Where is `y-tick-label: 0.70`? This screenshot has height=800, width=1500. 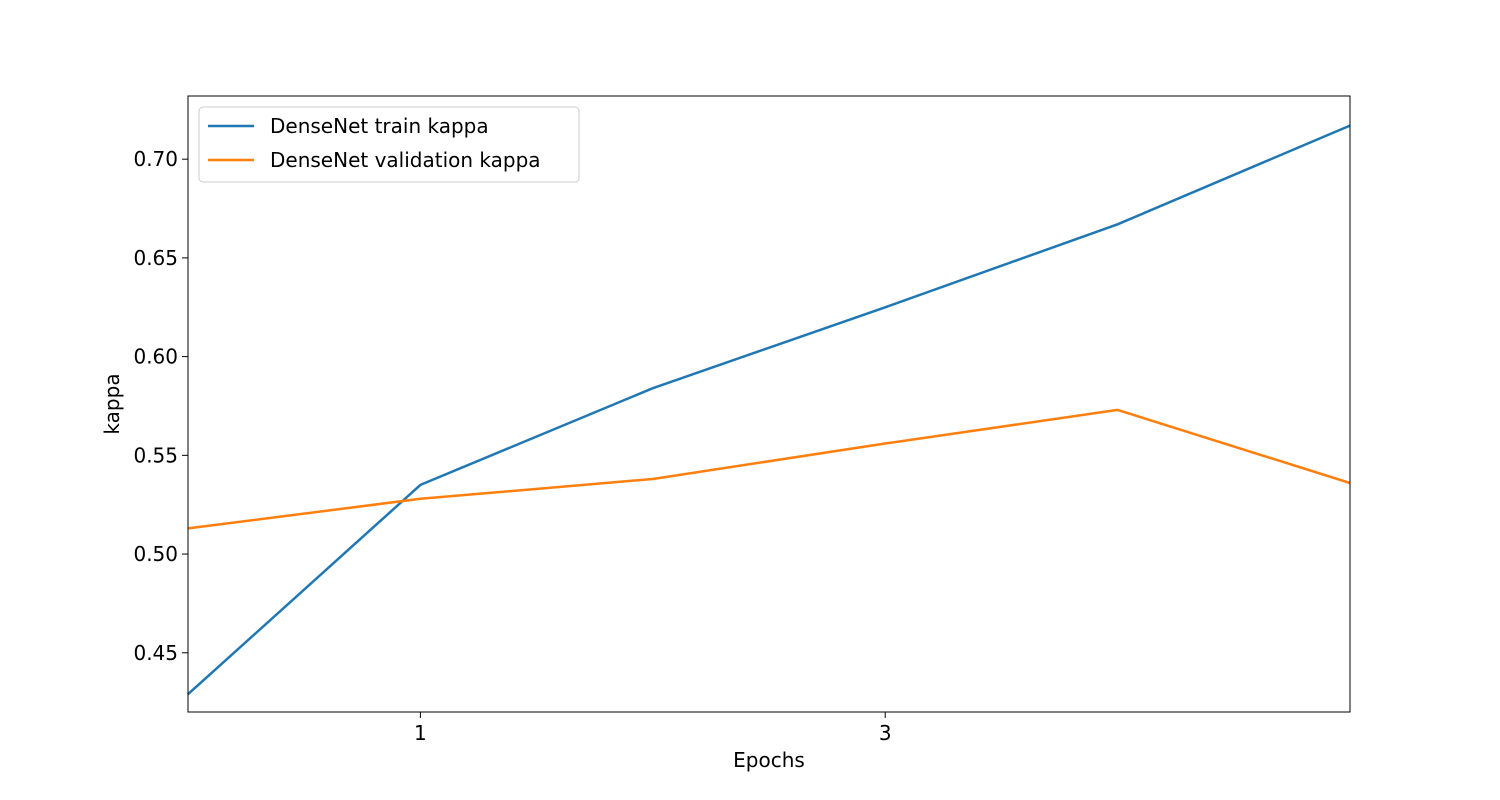 y-tick-label: 0.70 is located at coordinates (155, 159).